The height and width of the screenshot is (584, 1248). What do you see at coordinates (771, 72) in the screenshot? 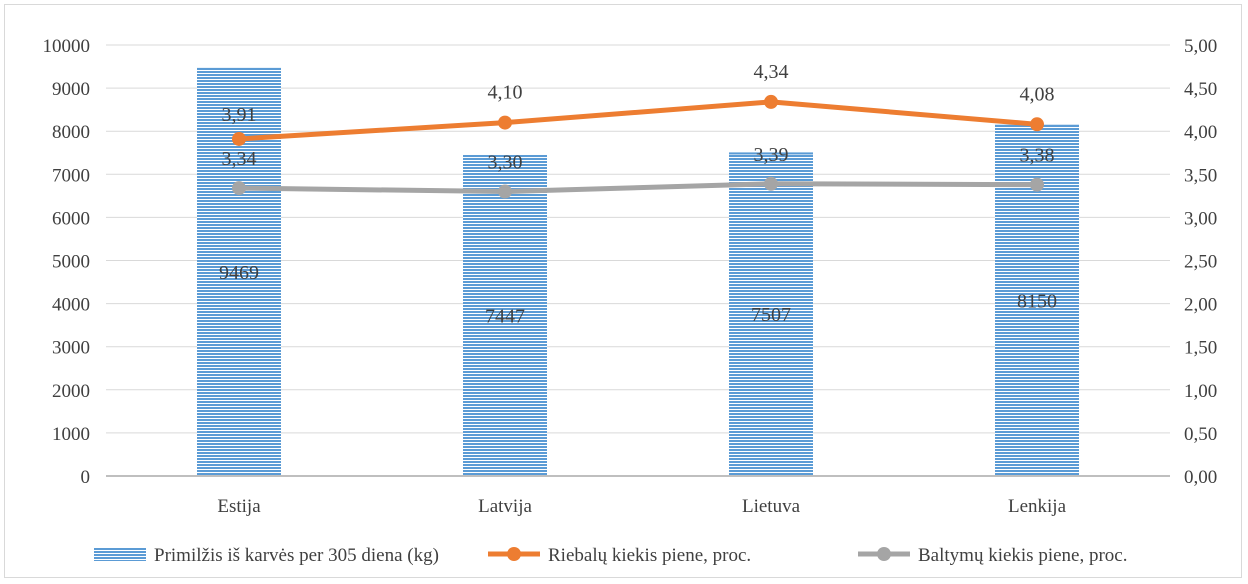
I see `line-data-label: 4,34` at bounding box center [771, 72].